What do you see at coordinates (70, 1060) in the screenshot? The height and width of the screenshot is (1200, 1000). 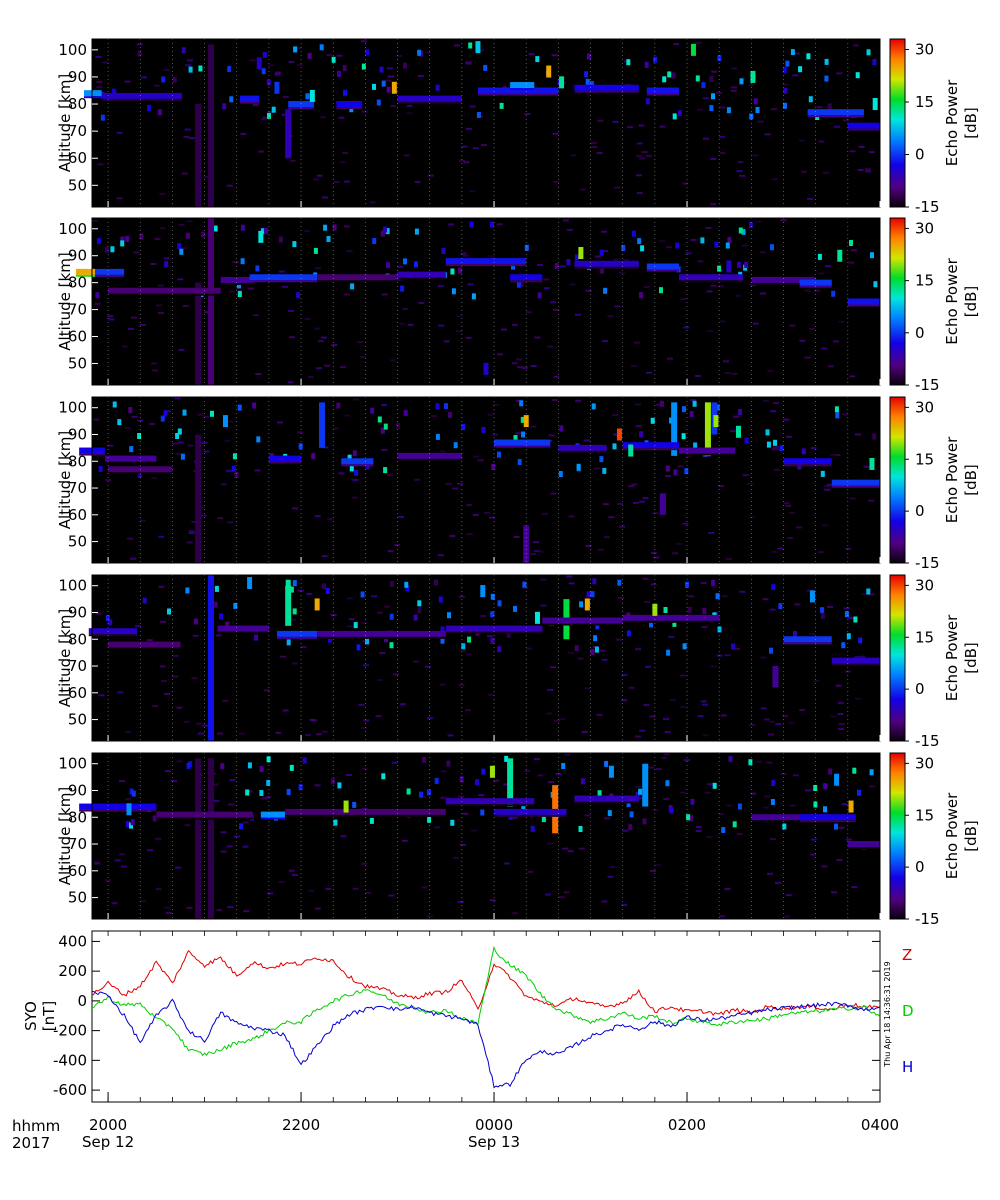 I see `y-tick-label: -400` at bounding box center [70, 1060].